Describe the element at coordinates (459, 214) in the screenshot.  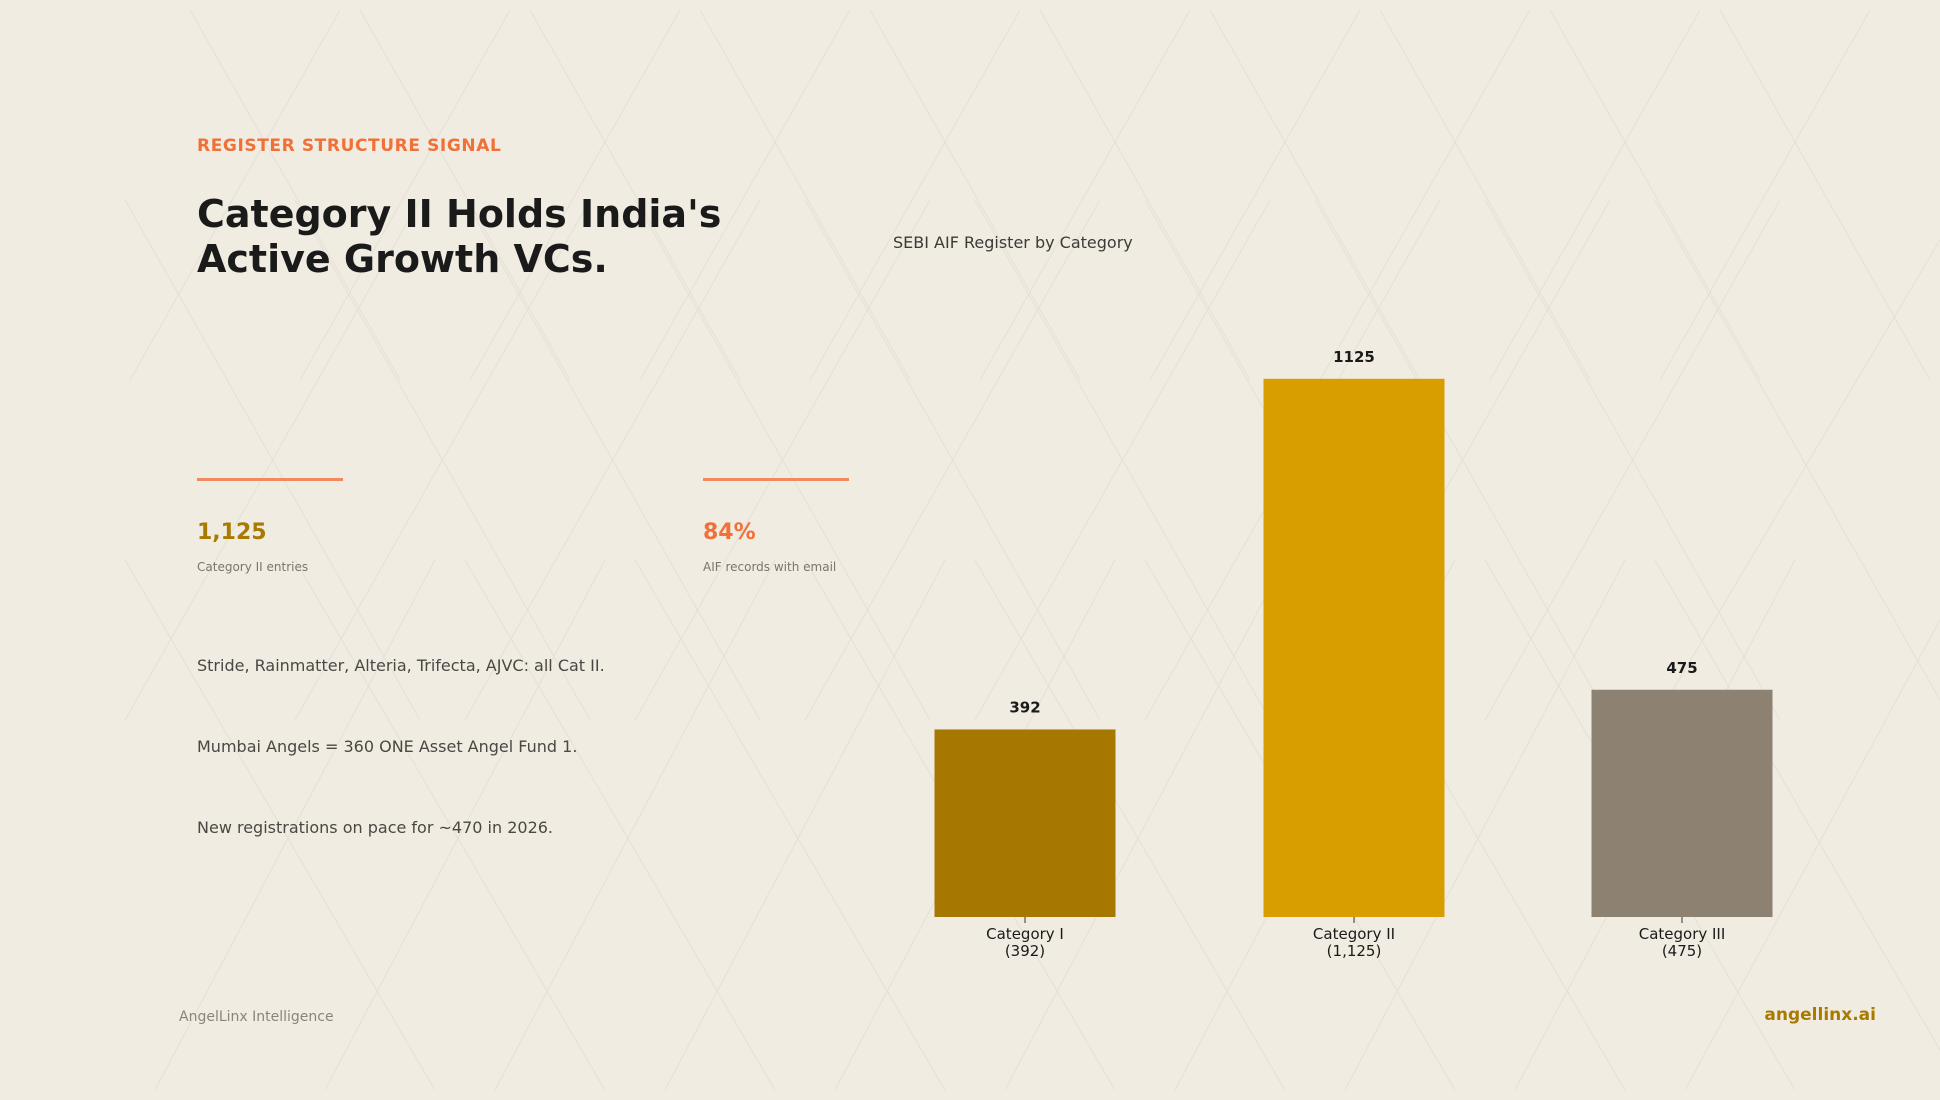
I see `title-line-1: Category II Holds India's` at that location.